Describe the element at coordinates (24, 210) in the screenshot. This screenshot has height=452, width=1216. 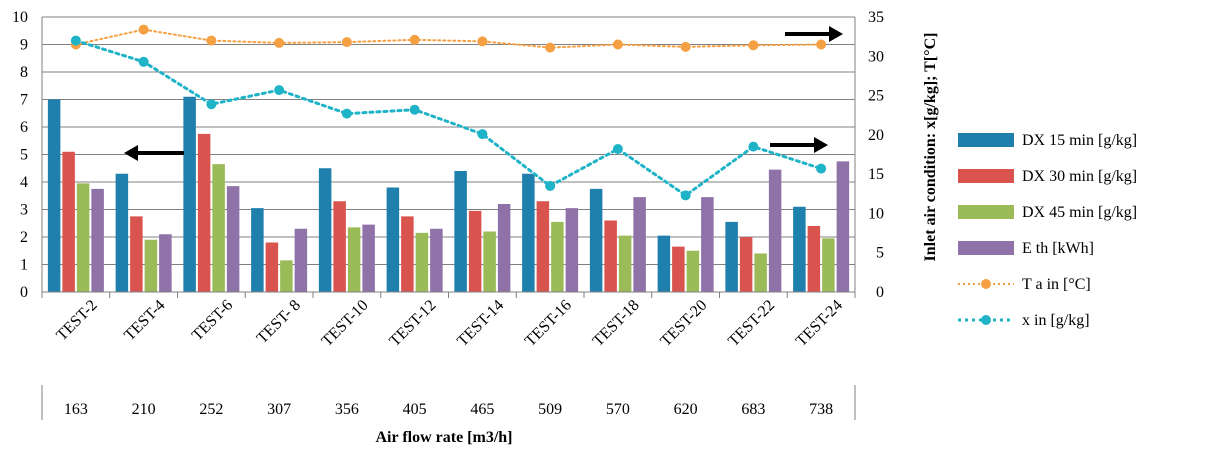
I see `left-tick-label: 3` at that location.